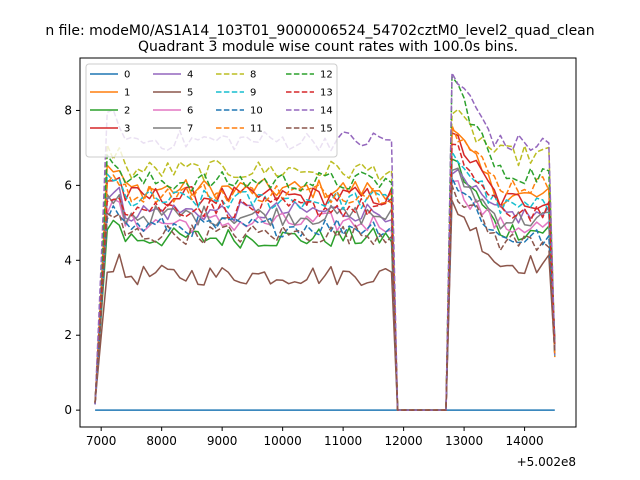  I want to click on y-tick-label: 6, so click(68, 185).